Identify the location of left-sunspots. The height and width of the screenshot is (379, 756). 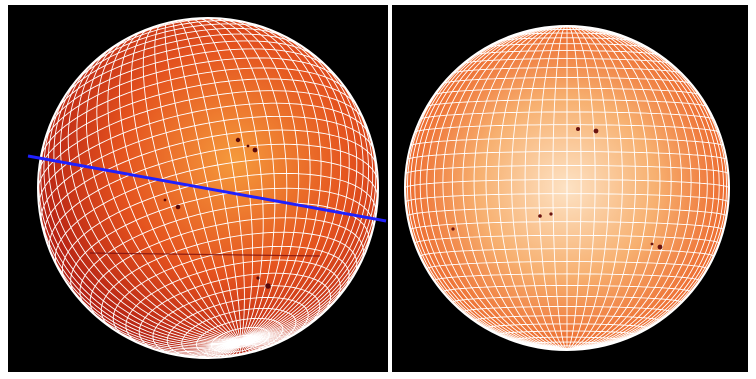
(217, 213).